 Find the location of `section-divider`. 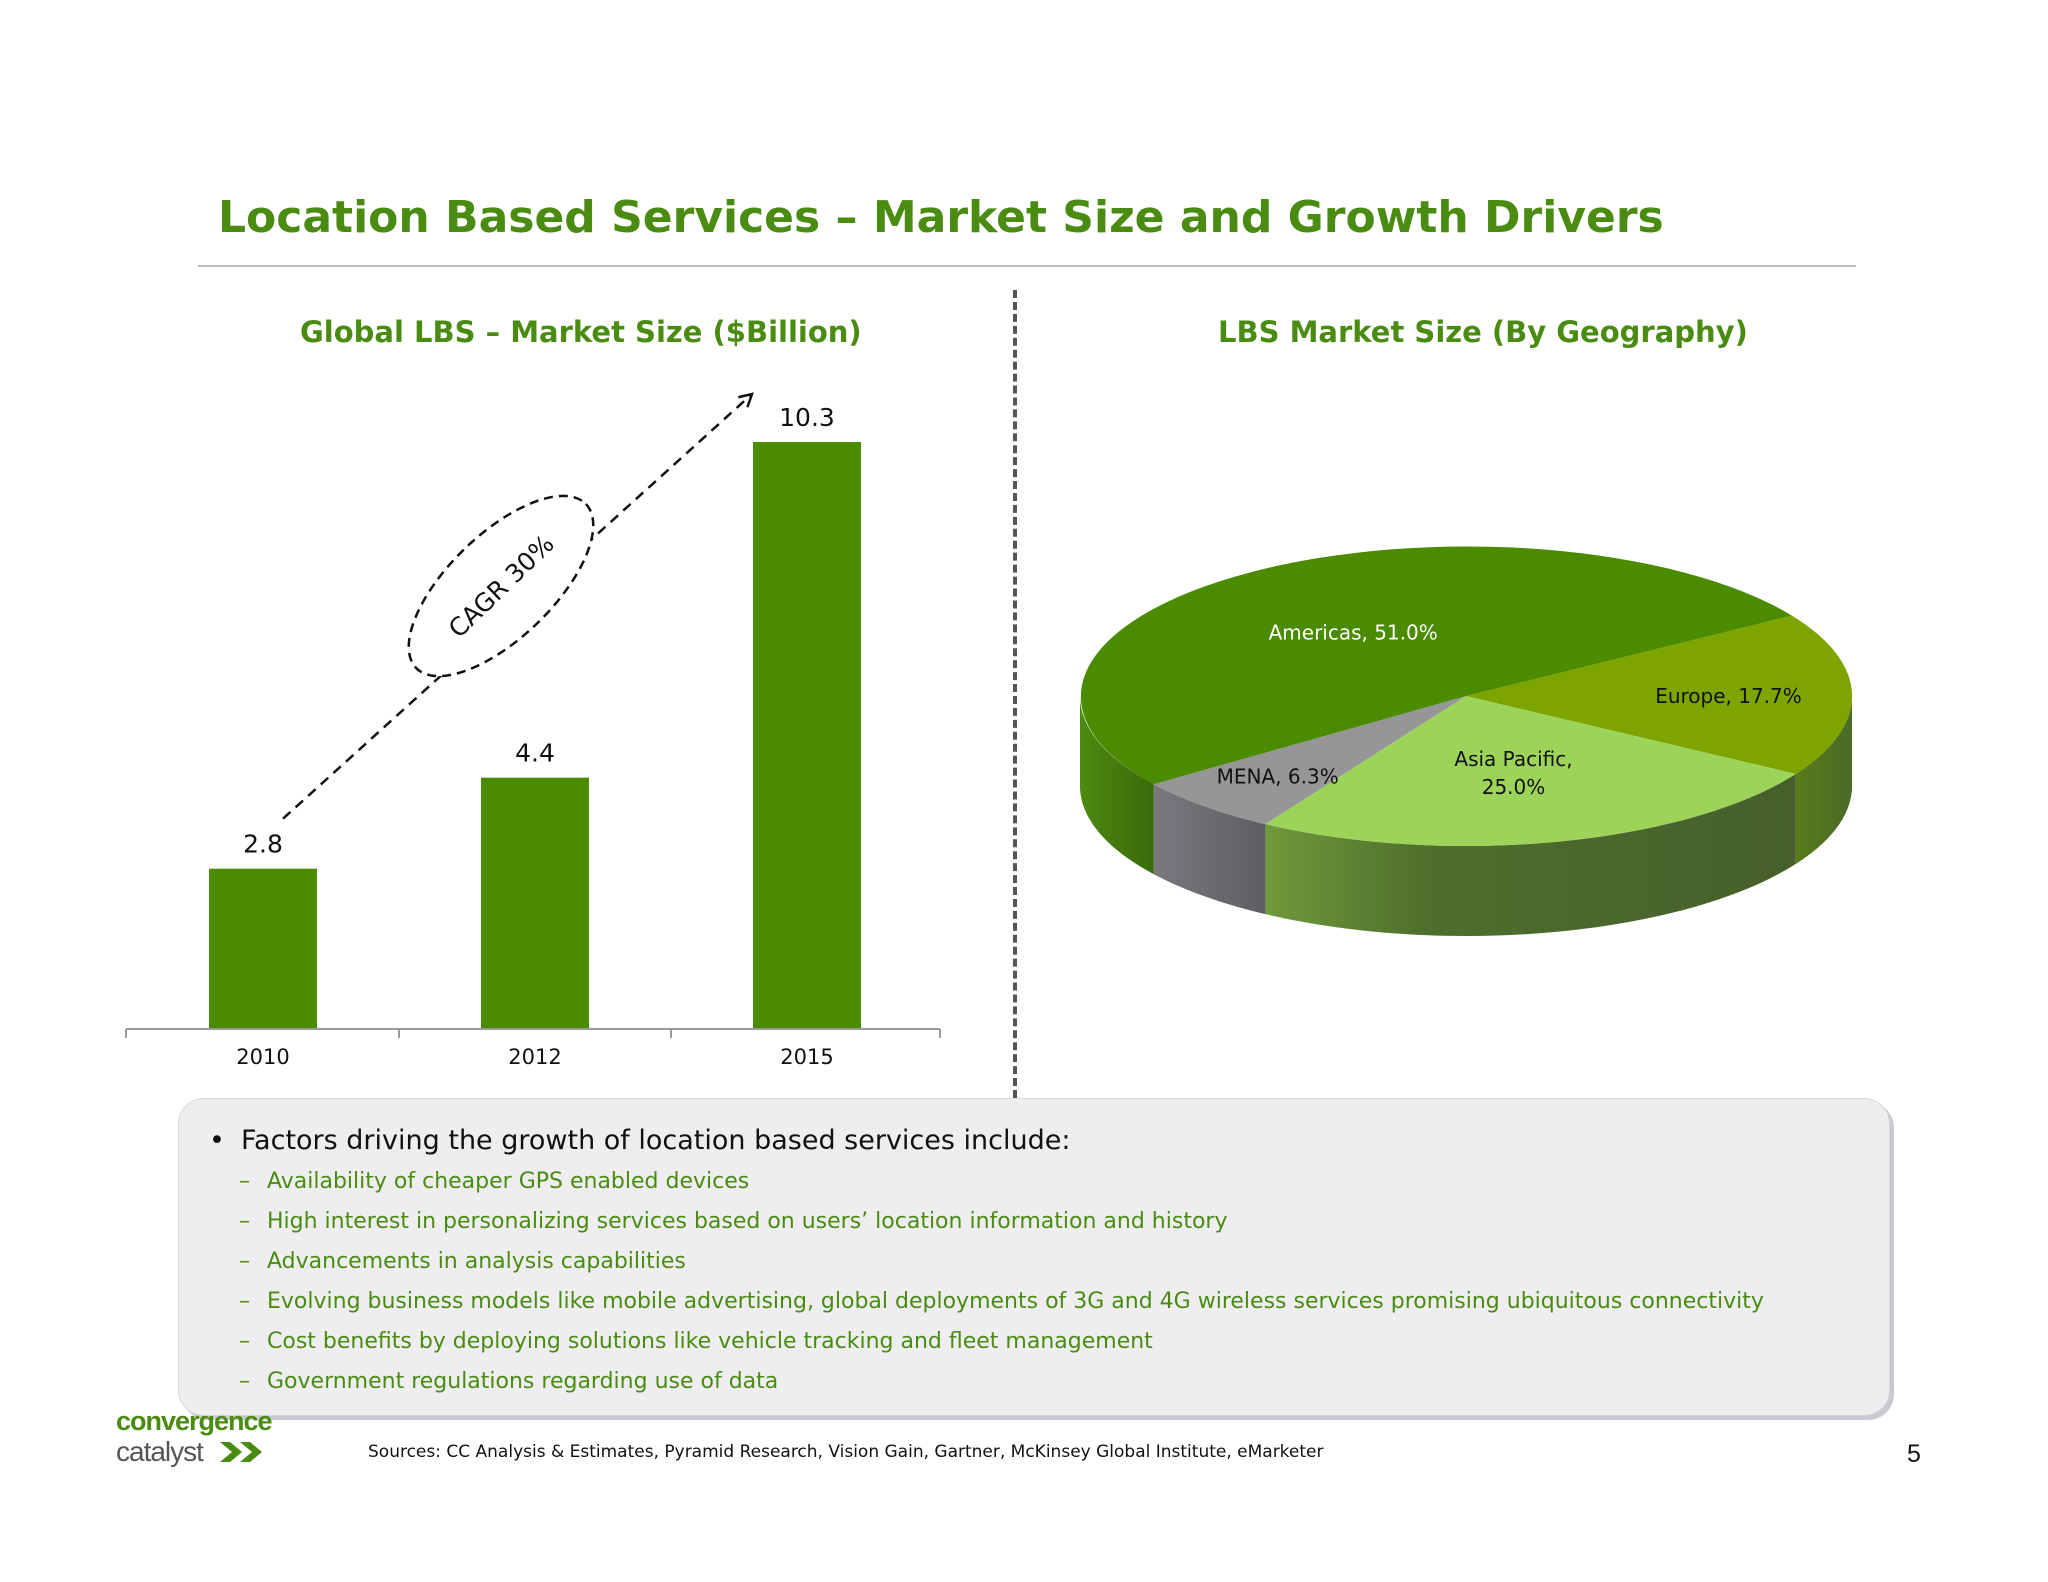

section-divider is located at coordinates (1015, 694).